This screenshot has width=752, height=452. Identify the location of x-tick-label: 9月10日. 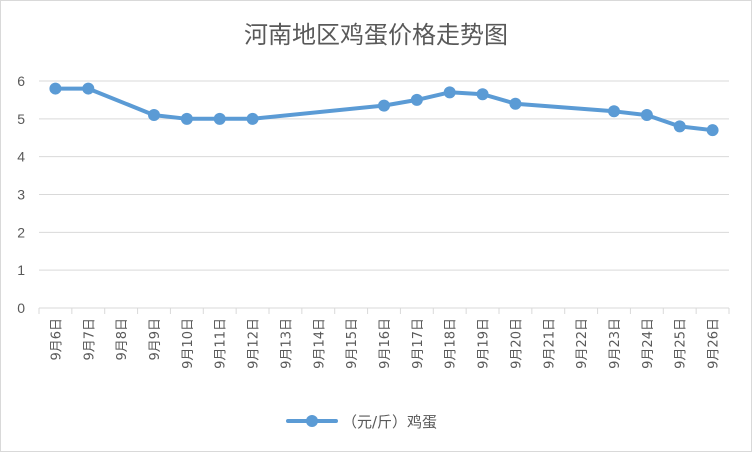
(188, 343).